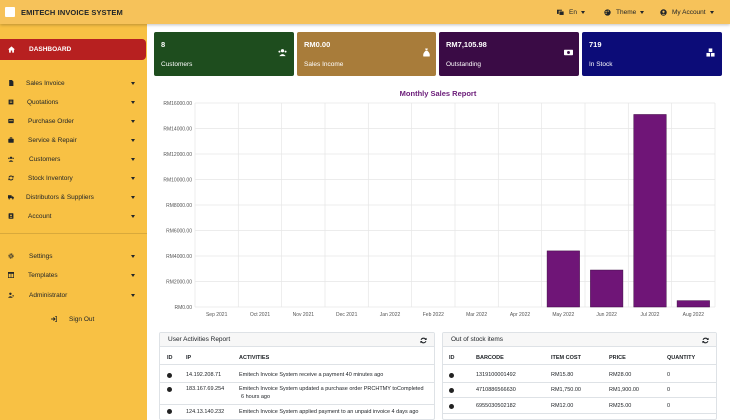 Image resolution: width=730 pixels, height=420 pixels. I want to click on admin-icon, so click(11, 295).